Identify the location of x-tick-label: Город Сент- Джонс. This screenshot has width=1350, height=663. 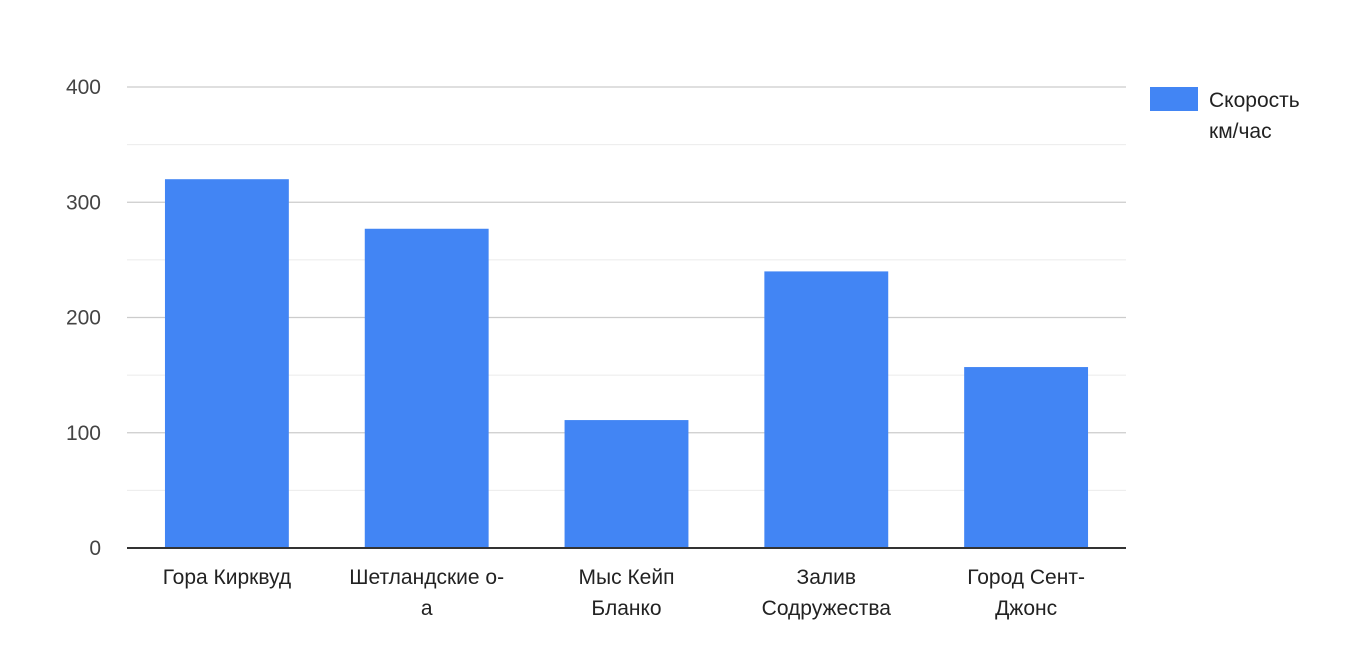
(1026, 593).